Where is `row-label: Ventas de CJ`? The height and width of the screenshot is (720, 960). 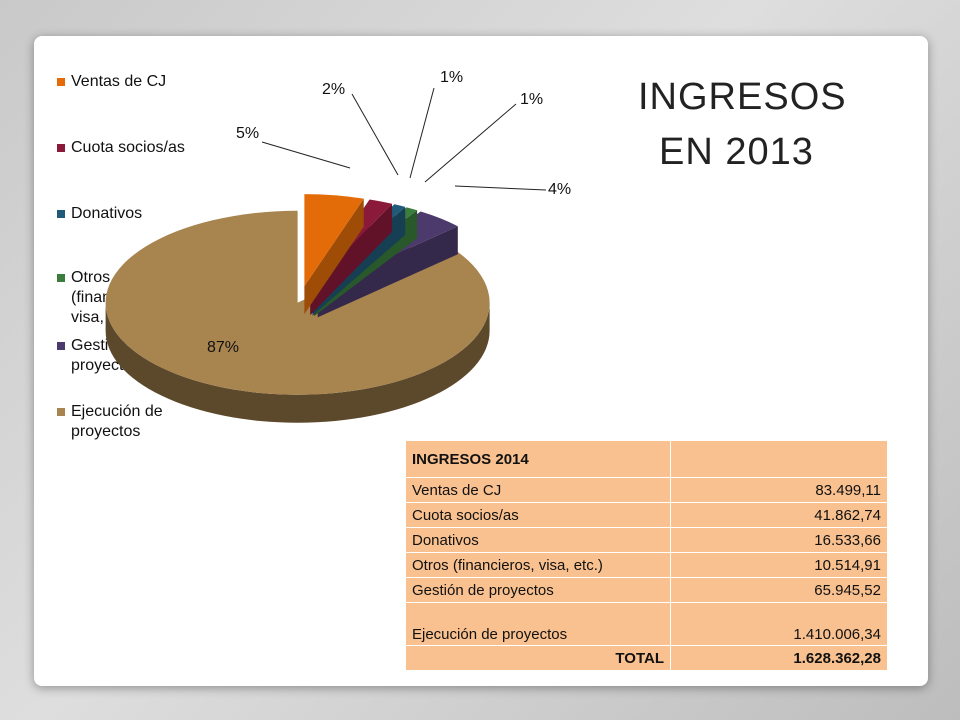
row-label: Ventas de CJ is located at coordinates (538, 490).